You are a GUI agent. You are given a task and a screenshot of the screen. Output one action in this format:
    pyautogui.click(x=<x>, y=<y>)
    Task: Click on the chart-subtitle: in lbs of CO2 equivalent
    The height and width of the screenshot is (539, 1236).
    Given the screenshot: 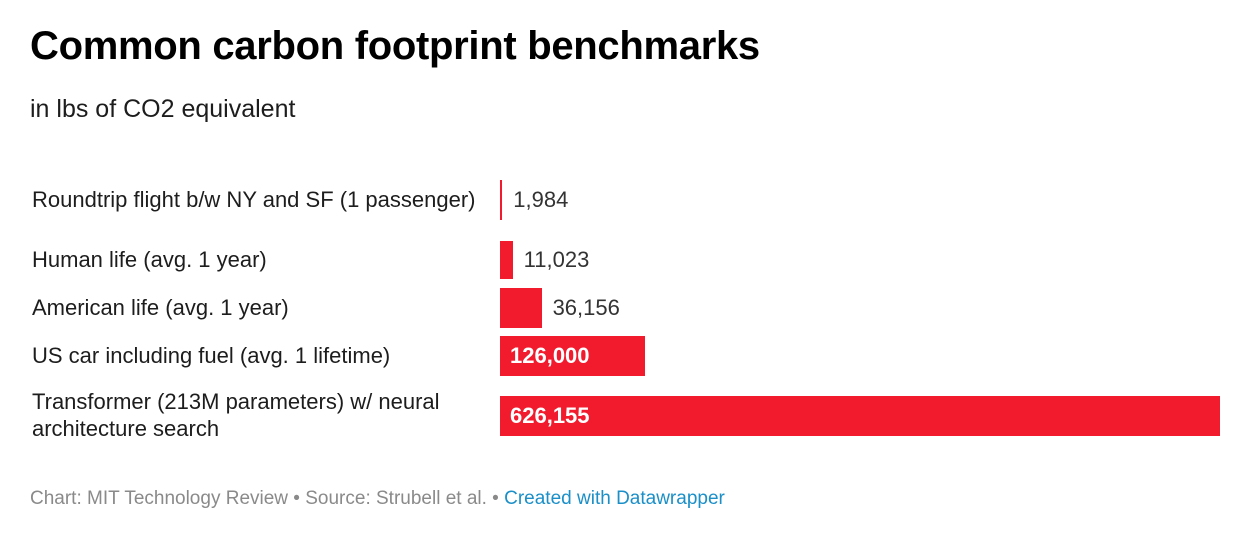 What is the action you would take?
    pyautogui.click(x=163, y=109)
    